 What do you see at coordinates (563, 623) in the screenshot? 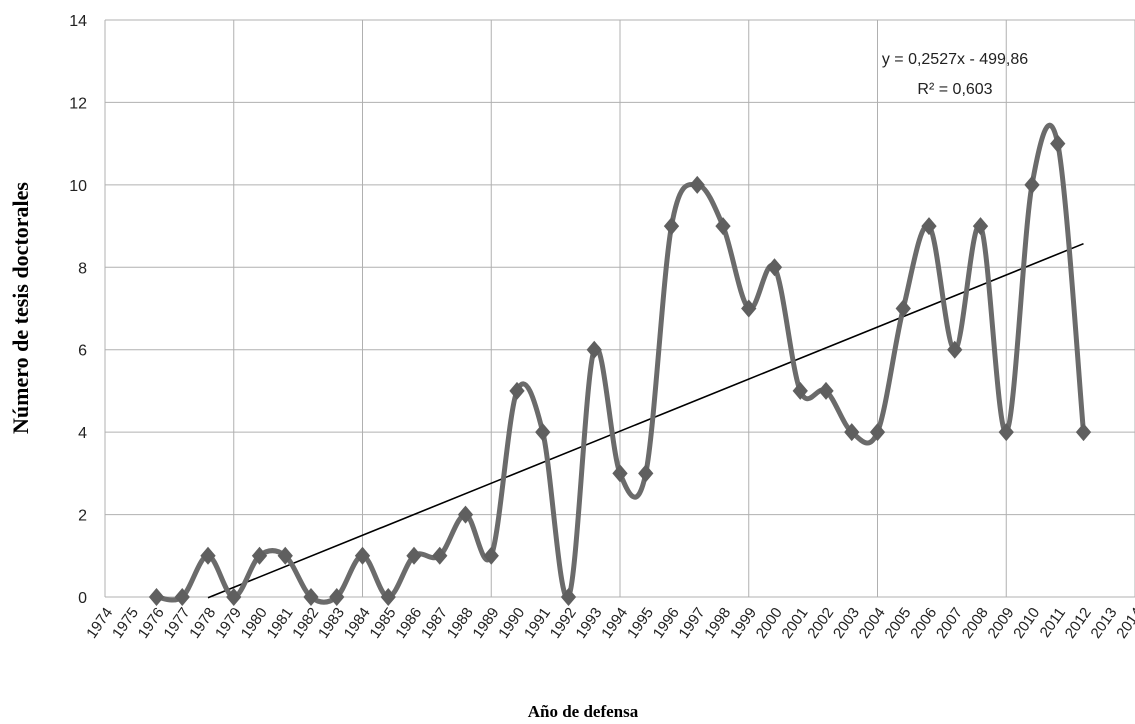
I see `x-tick-label: 1992` at bounding box center [563, 623].